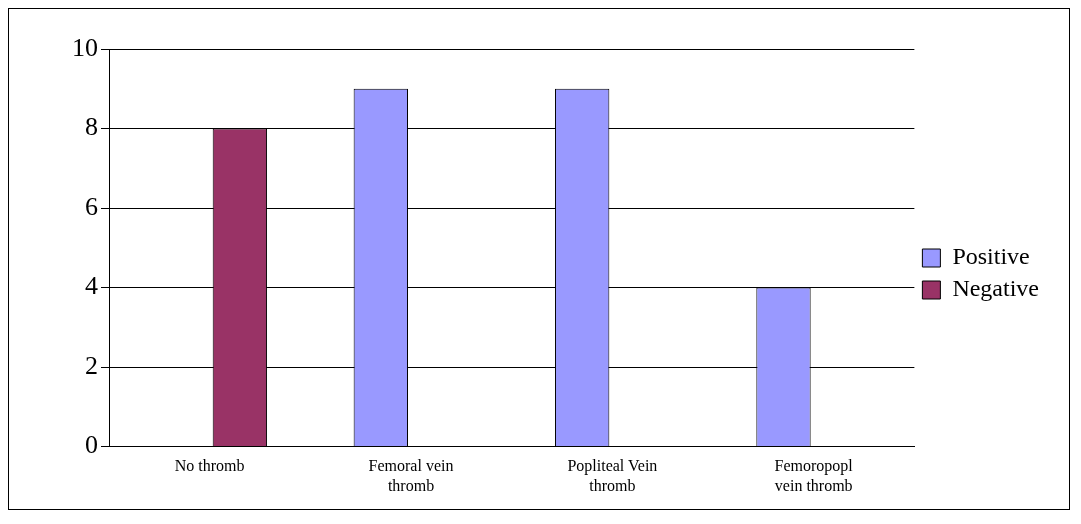 The width and height of the screenshot is (1081, 524). Describe the element at coordinates (91, 286) in the screenshot. I see `y-tick-label: 4` at that location.